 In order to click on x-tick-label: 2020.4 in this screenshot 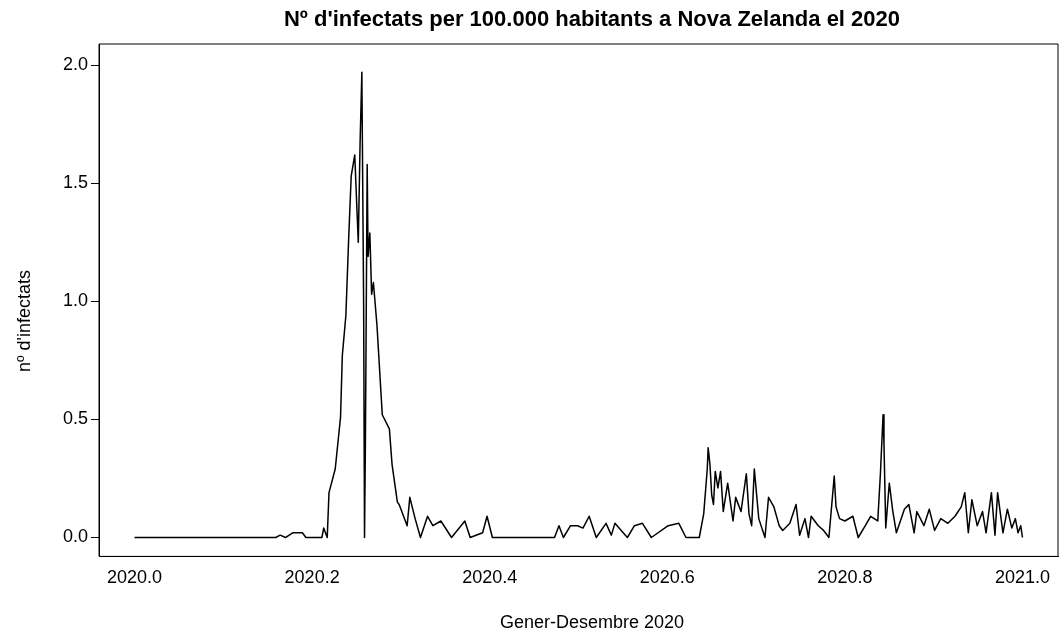, I will do `click(490, 577)`.